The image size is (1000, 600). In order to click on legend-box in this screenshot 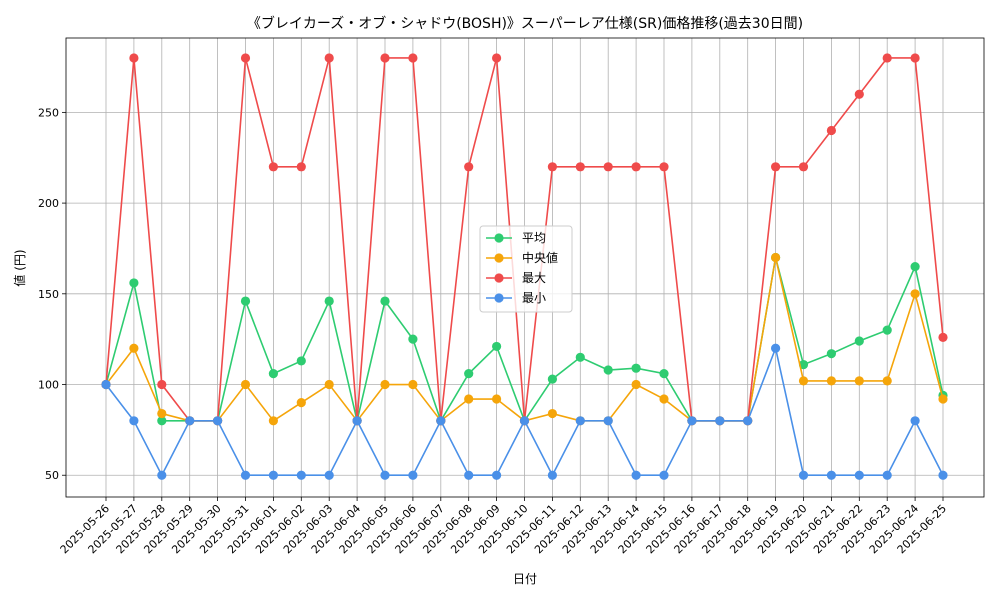, I will do `click(526, 269)`.